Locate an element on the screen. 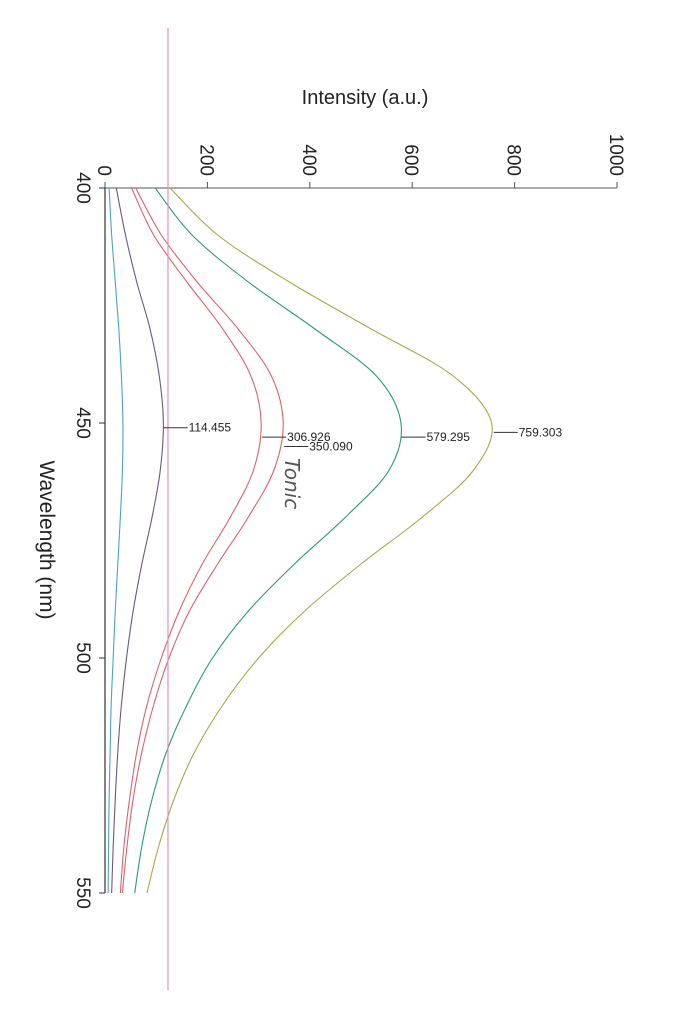 Image resolution: width=698 pixels, height=1024 pixels. x-axis-title: Wavelength (nm) is located at coordinates (46, 539).